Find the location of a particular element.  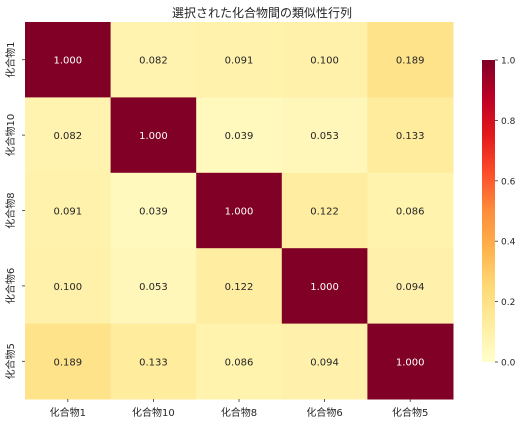

column-label: 化合物6 is located at coordinates (324, 412).